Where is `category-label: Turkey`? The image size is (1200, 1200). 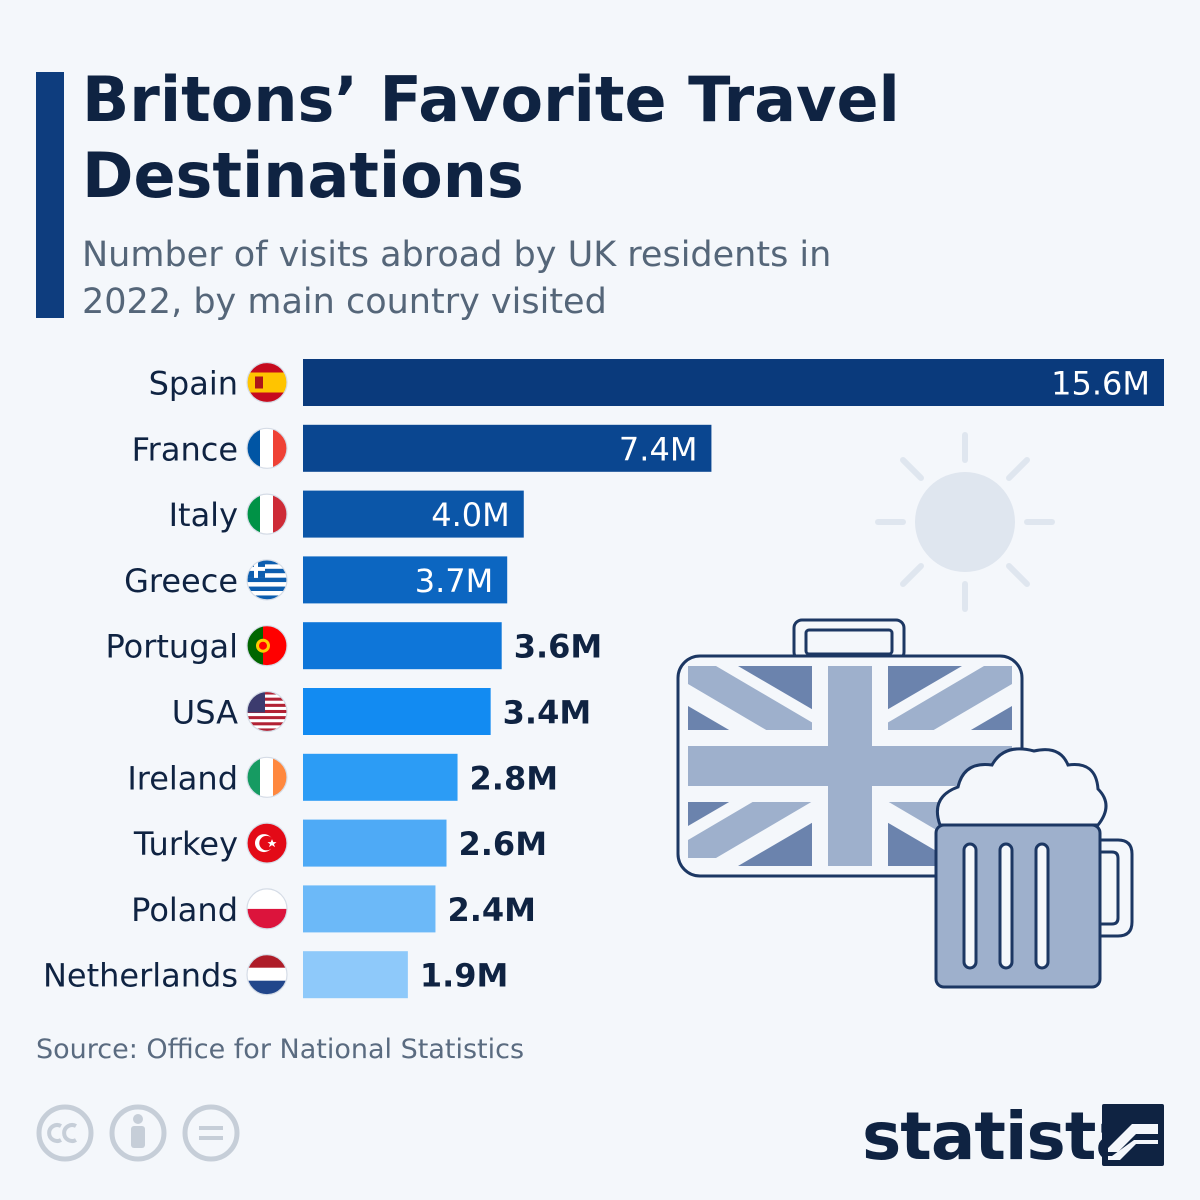 category-label: Turkey is located at coordinates (185, 844).